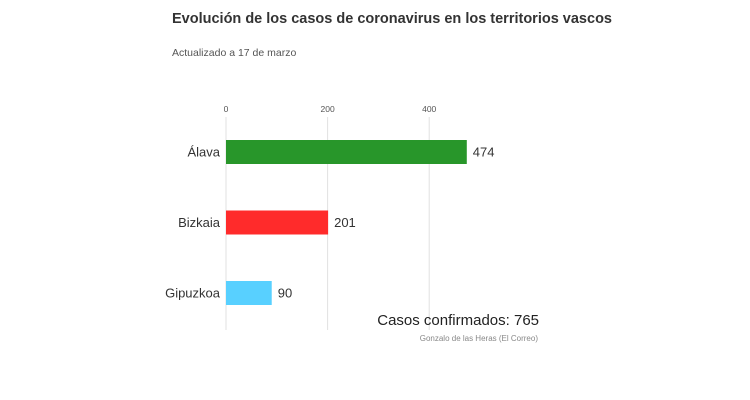  Describe the element at coordinates (458, 320) in the screenshot. I see `total-cases-label: Casos confirmados: 765` at that location.